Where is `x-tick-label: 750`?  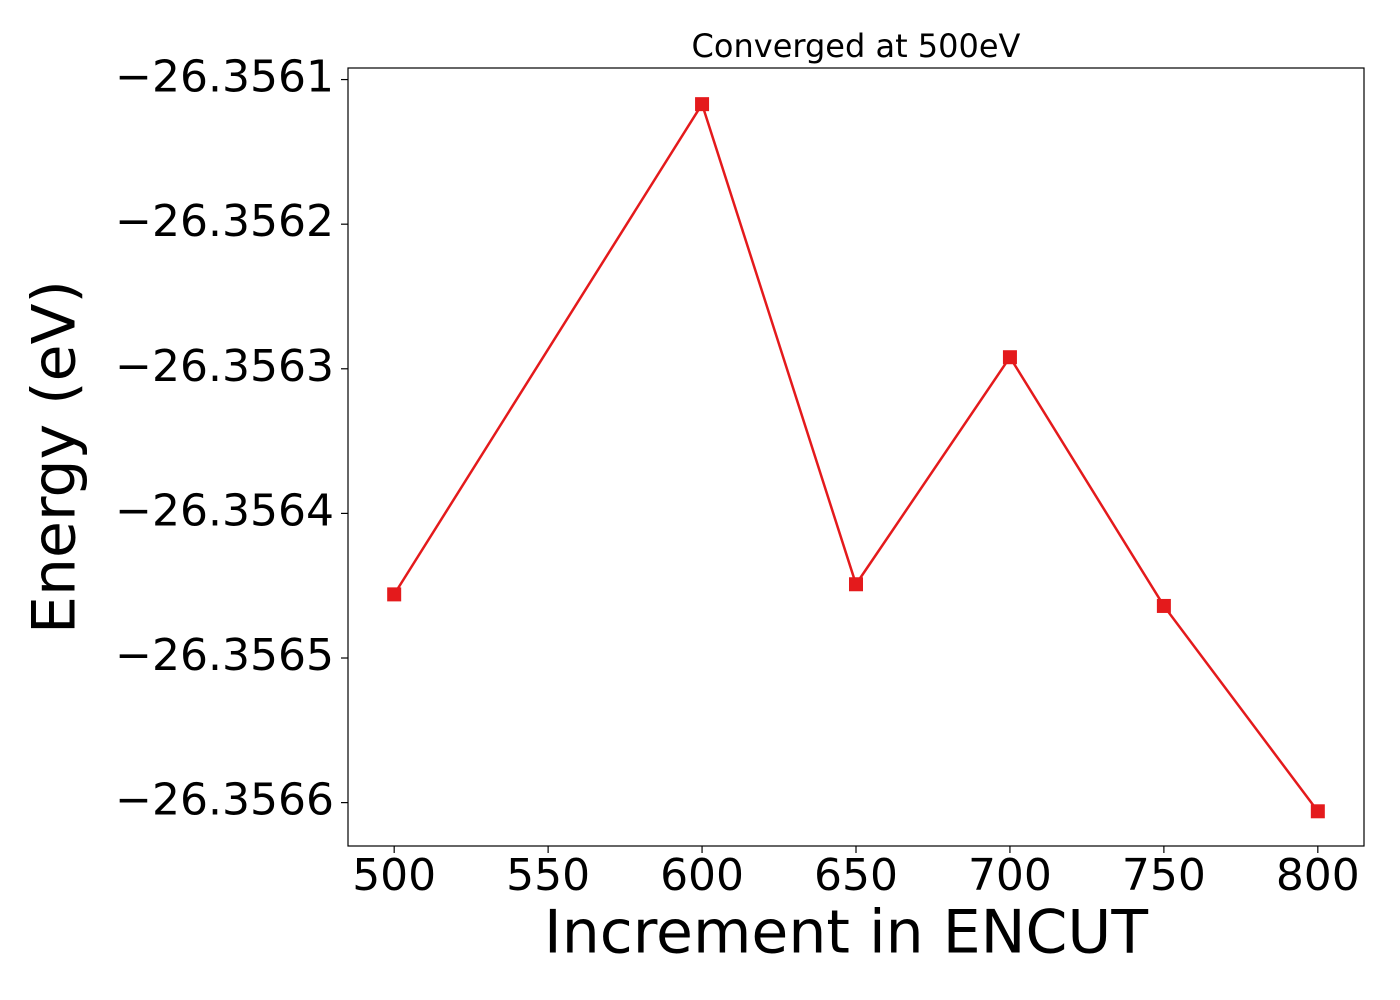 x-tick-label: 750 is located at coordinates (1164, 875).